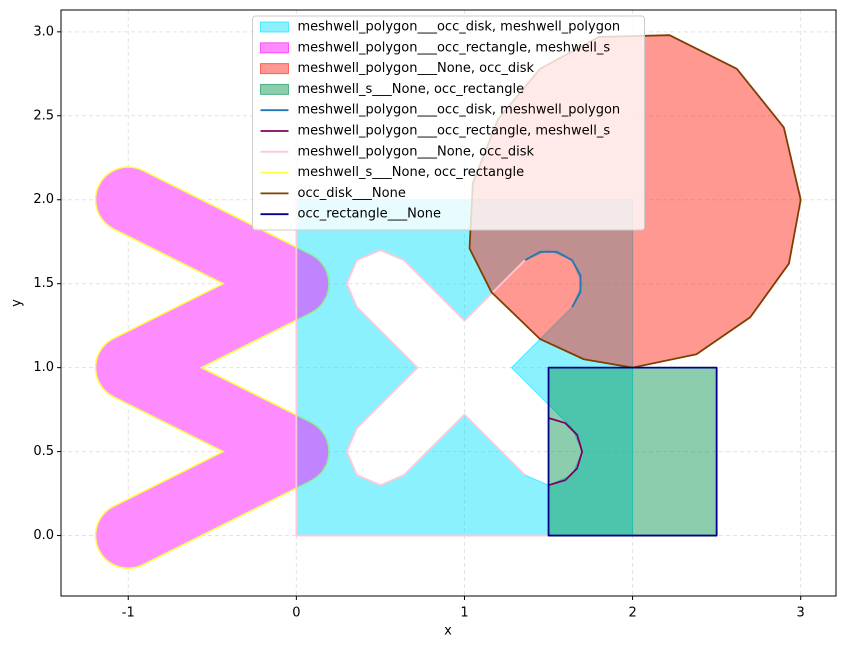 The image size is (846, 649). What do you see at coordinates (43, 367) in the screenshot?
I see `y-tick-label: 1.0` at bounding box center [43, 367].